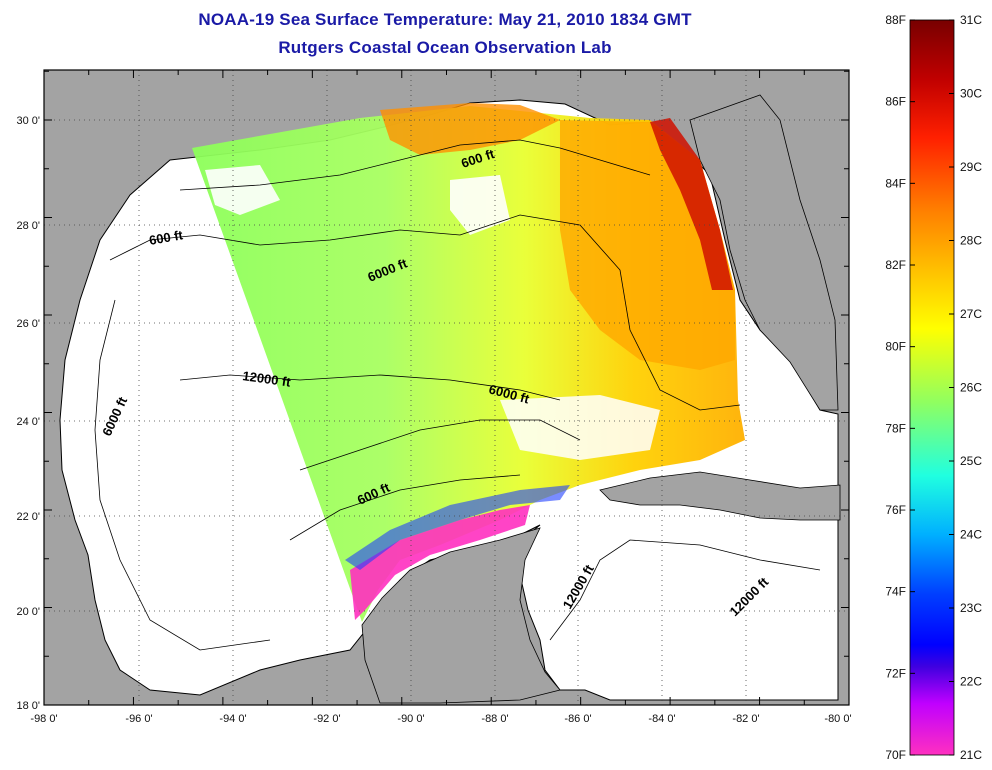  What do you see at coordinates (182, 475) in the screenshot?
I see `contour-6000ft-west-line` at bounding box center [182, 475].